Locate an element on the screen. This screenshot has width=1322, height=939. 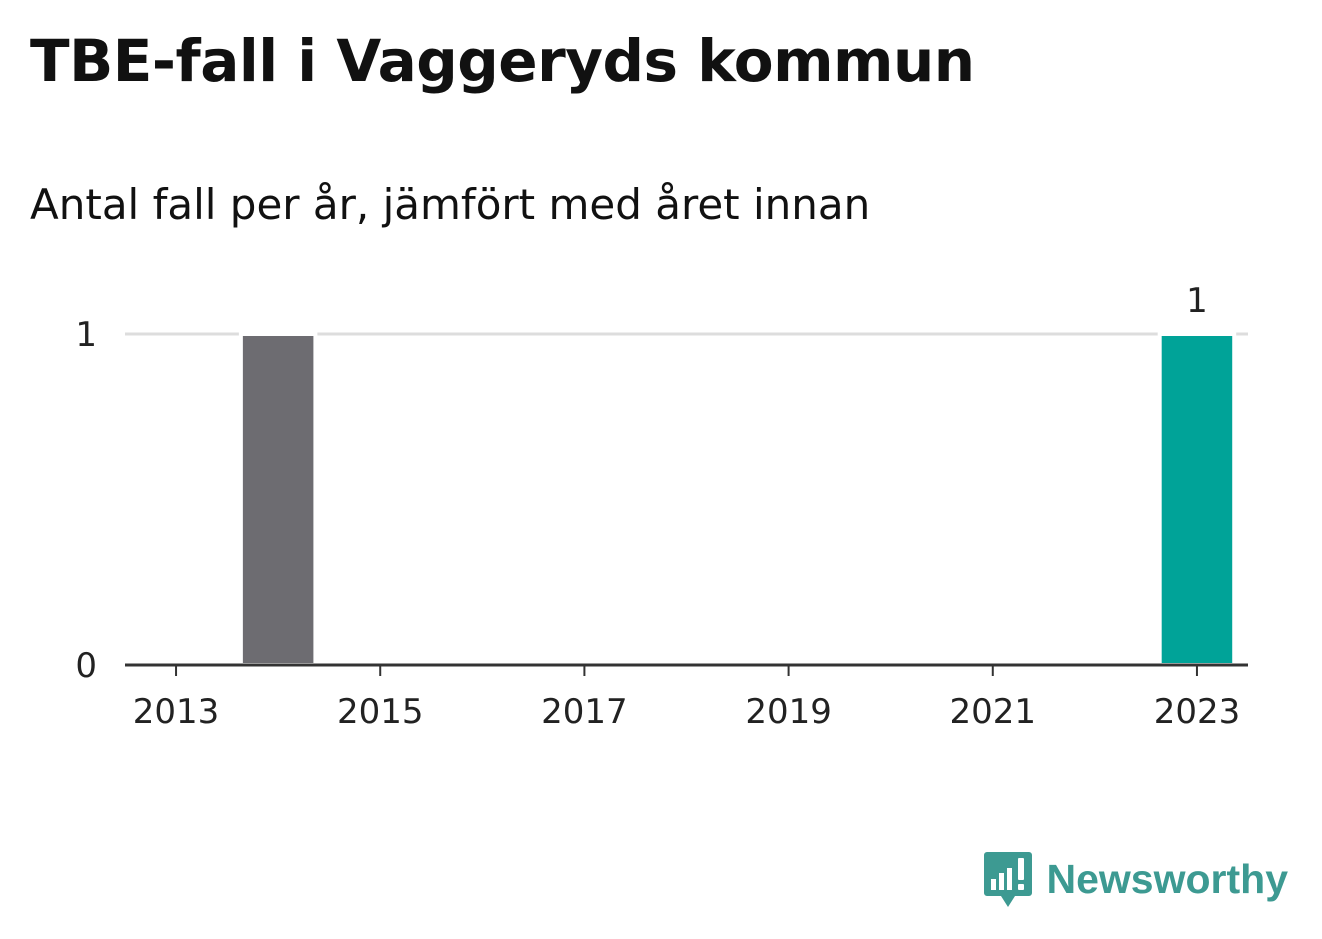
data-label: 1 is located at coordinates (1197, 301).